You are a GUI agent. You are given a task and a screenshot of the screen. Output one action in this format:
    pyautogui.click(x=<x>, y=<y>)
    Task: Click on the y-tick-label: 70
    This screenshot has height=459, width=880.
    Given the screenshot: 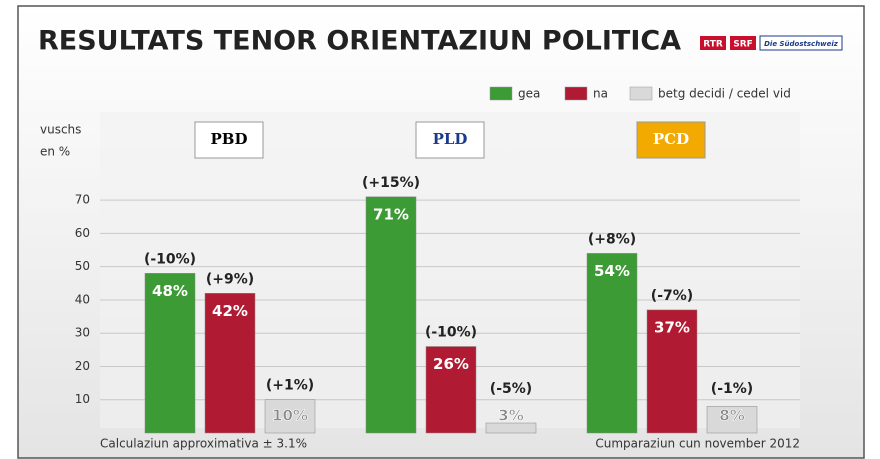 What is the action you would take?
    pyautogui.click(x=82, y=200)
    